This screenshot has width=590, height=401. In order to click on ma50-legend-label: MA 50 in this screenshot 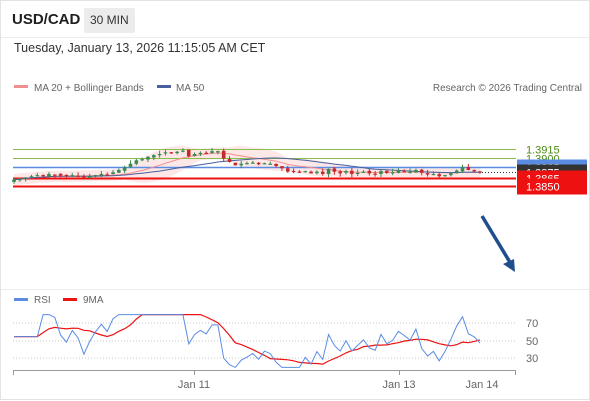, I will do `click(190, 88)`.